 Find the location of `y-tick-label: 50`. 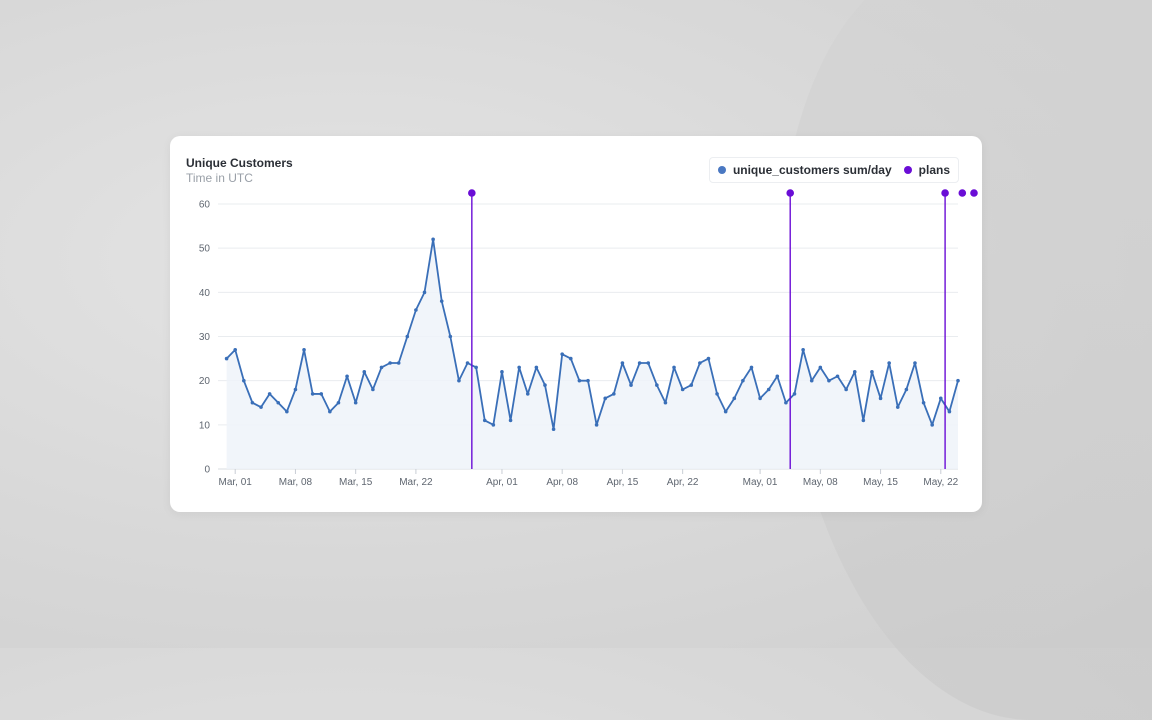

y-tick-label: 50 is located at coordinates (205, 249).